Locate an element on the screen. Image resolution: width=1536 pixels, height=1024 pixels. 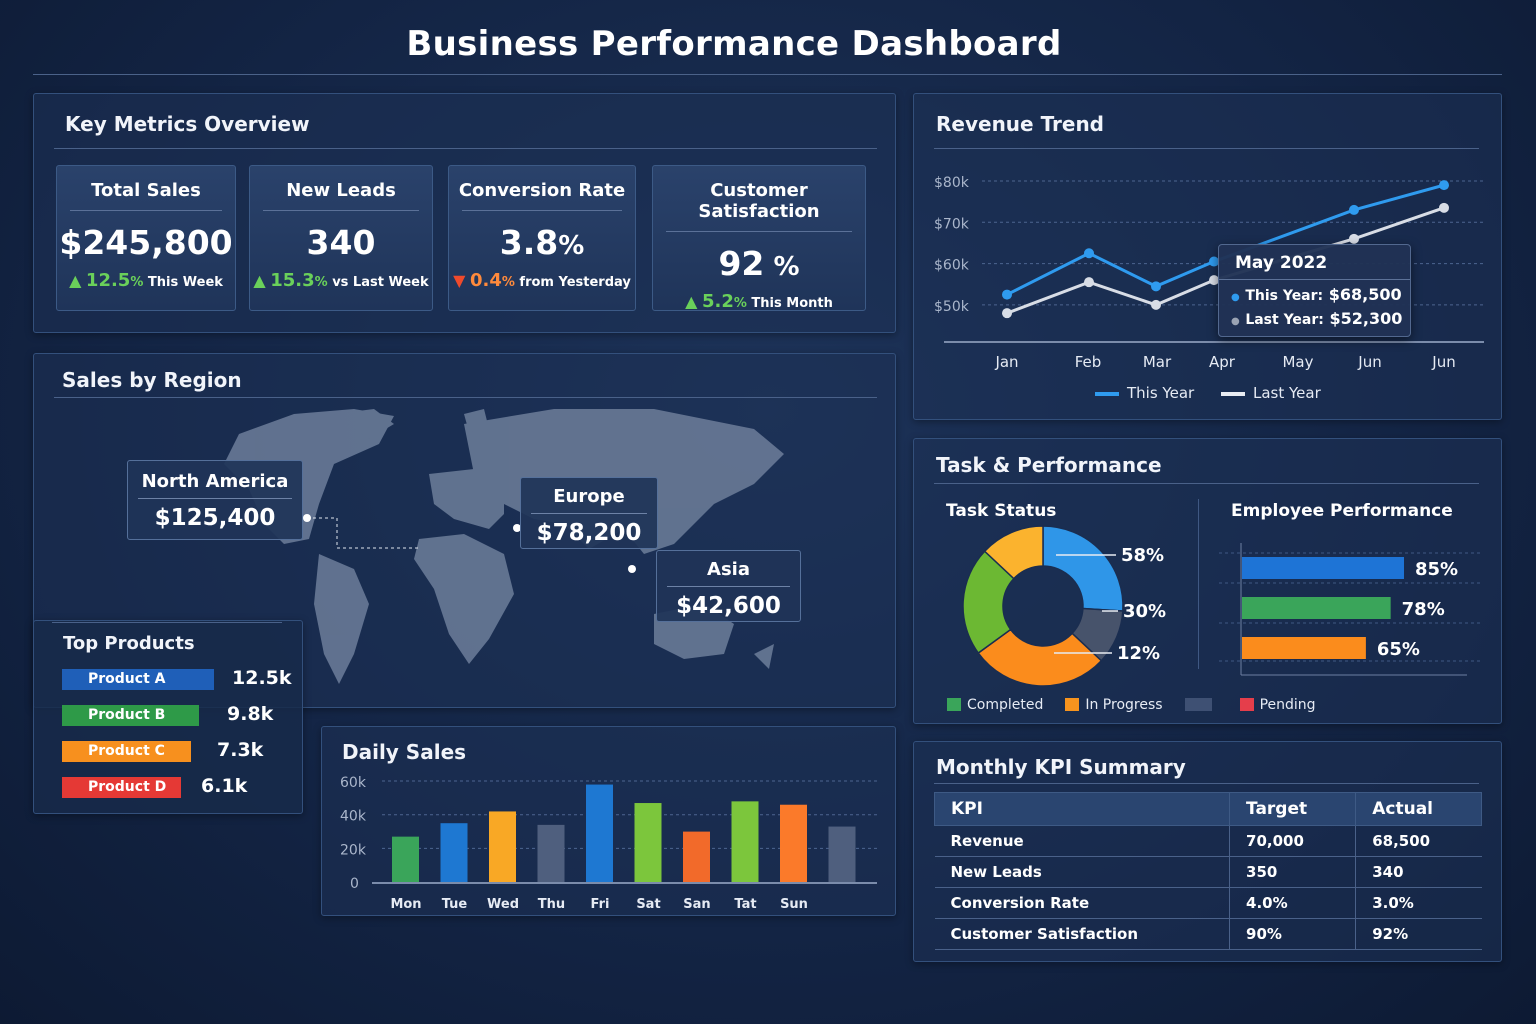
x-tick-label: May is located at coordinates (1297, 362).